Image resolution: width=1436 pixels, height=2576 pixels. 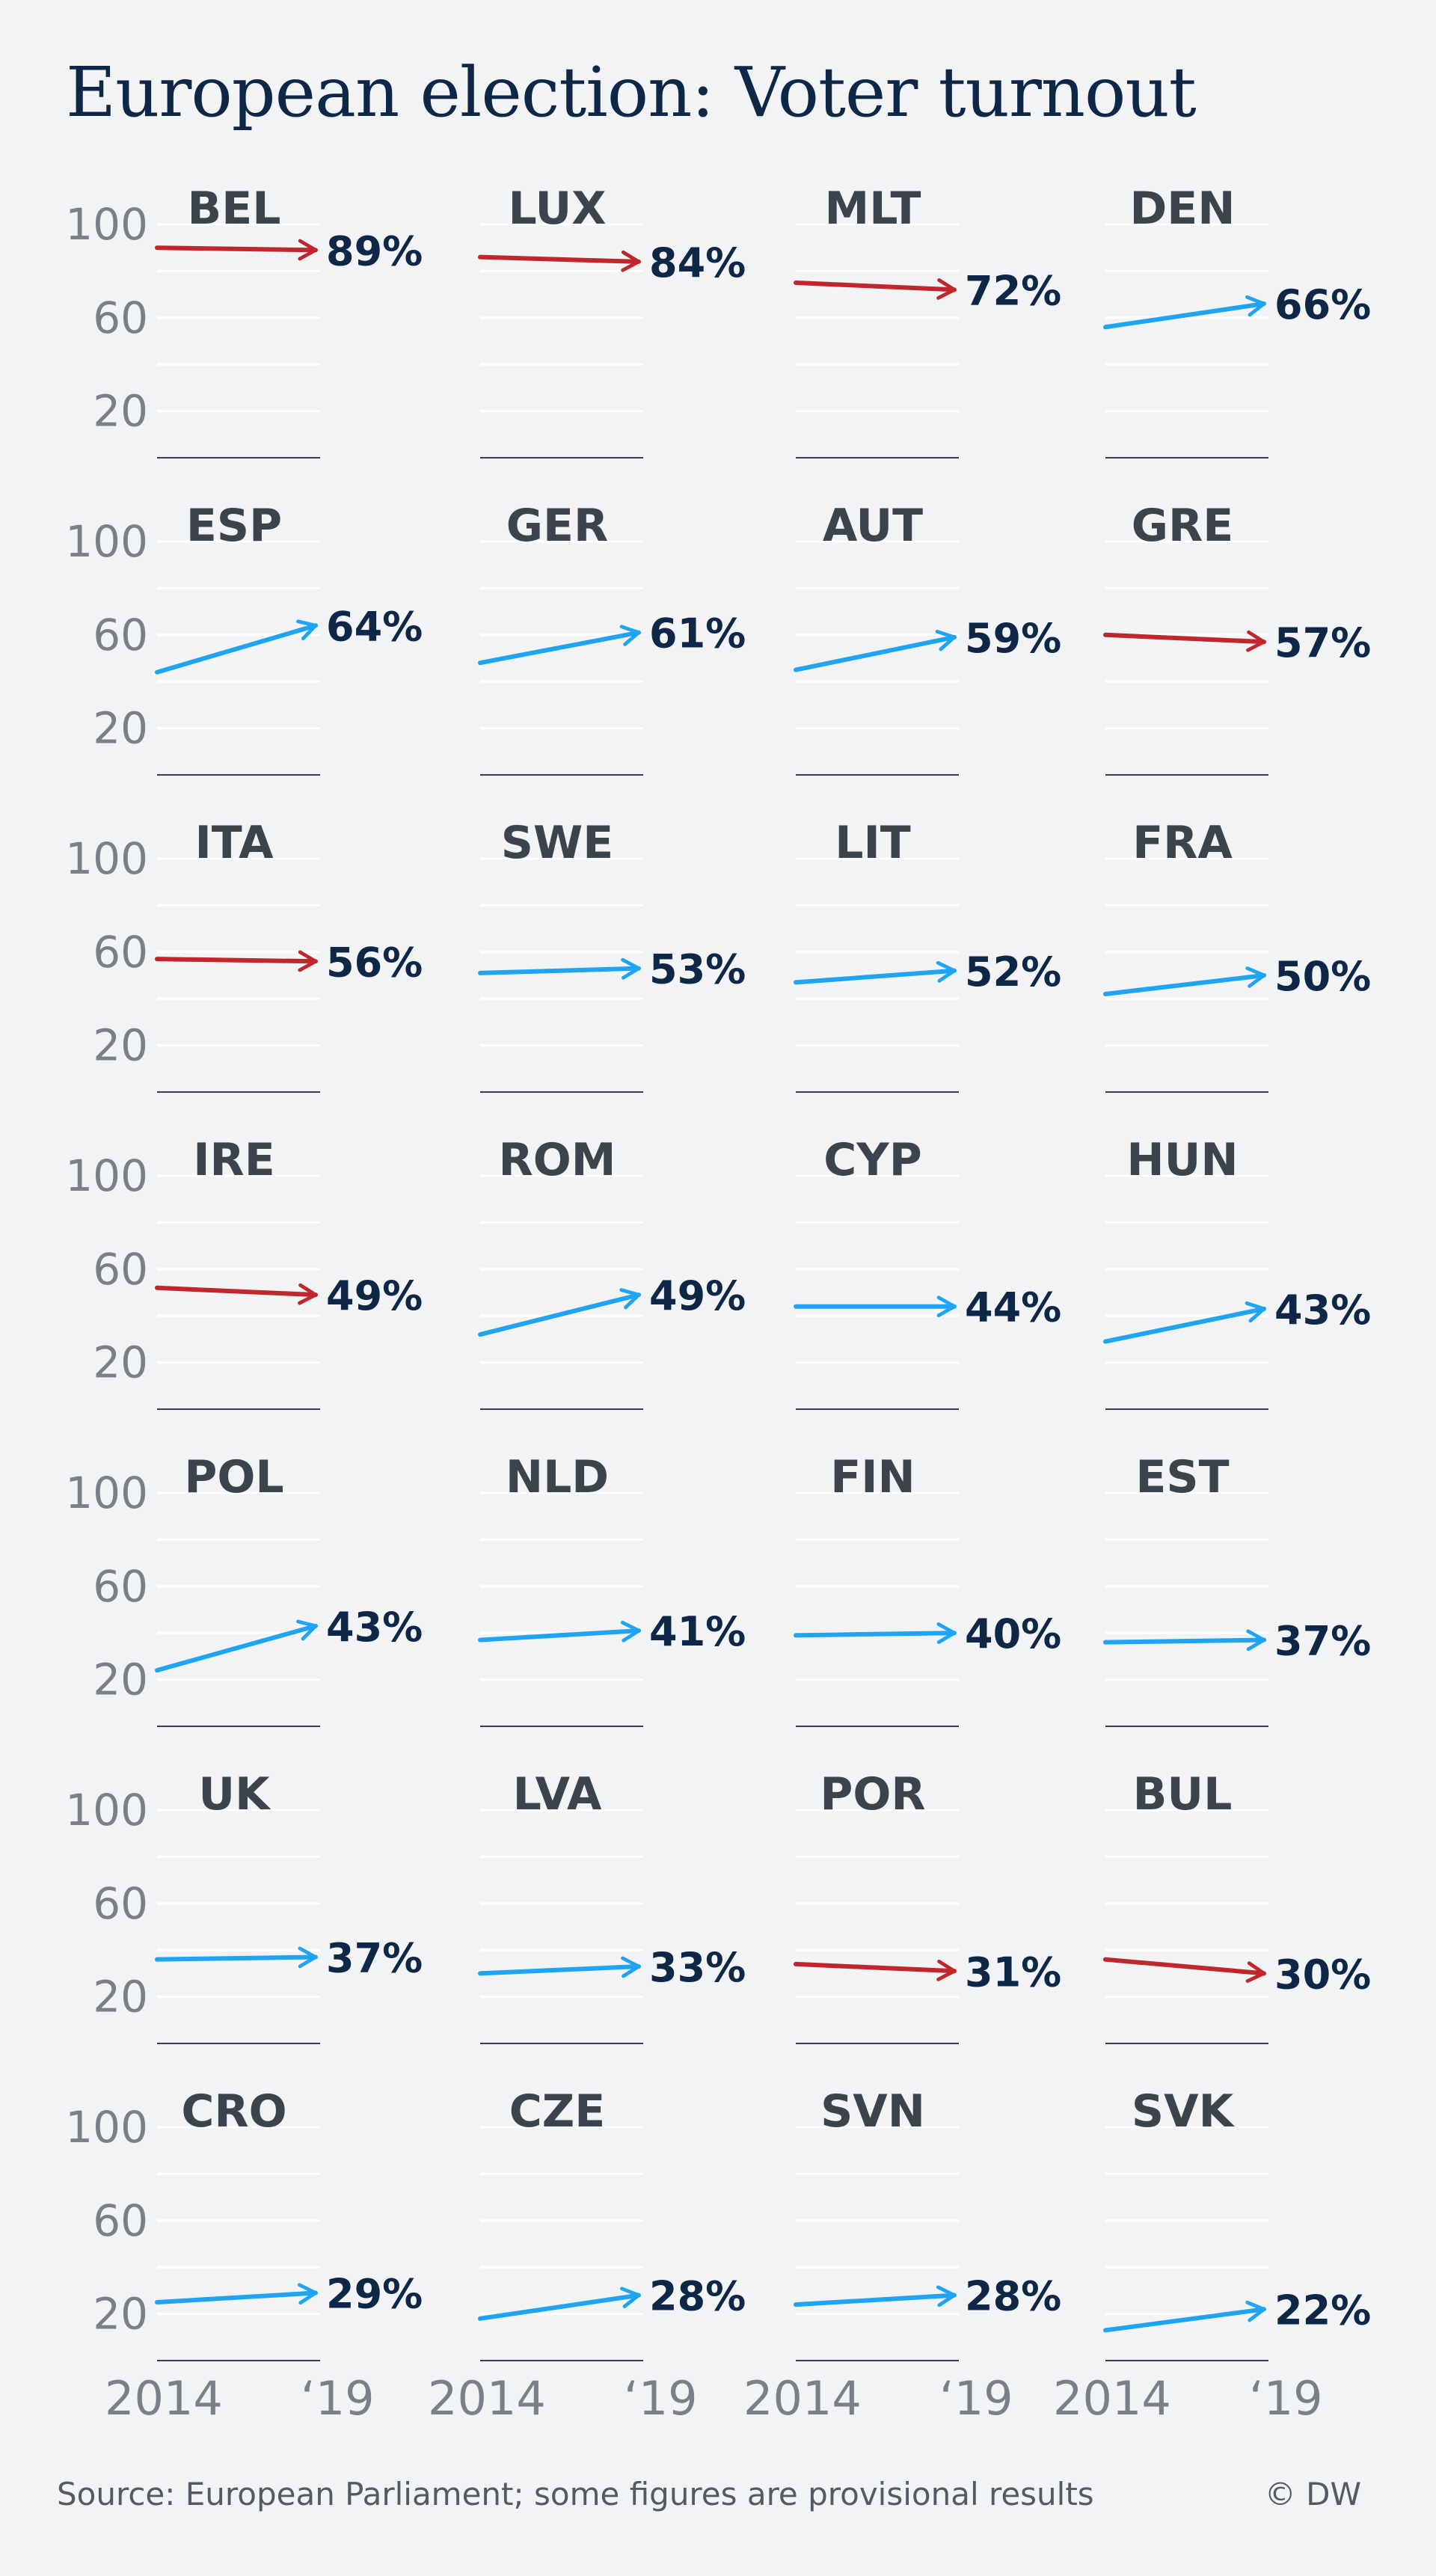 I want to click on value-label: 50%, so click(x=1322, y=976).